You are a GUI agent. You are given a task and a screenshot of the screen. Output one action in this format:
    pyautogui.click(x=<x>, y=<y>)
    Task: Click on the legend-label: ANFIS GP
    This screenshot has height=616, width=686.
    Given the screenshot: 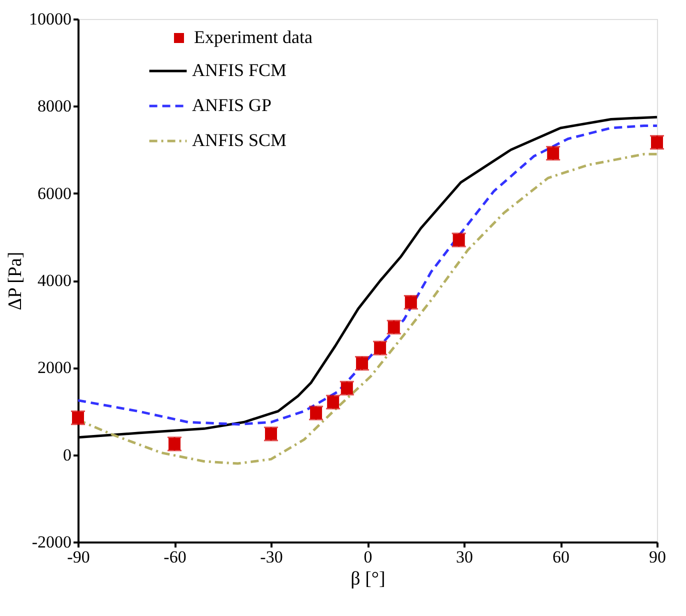 What is the action you would take?
    pyautogui.click(x=232, y=105)
    